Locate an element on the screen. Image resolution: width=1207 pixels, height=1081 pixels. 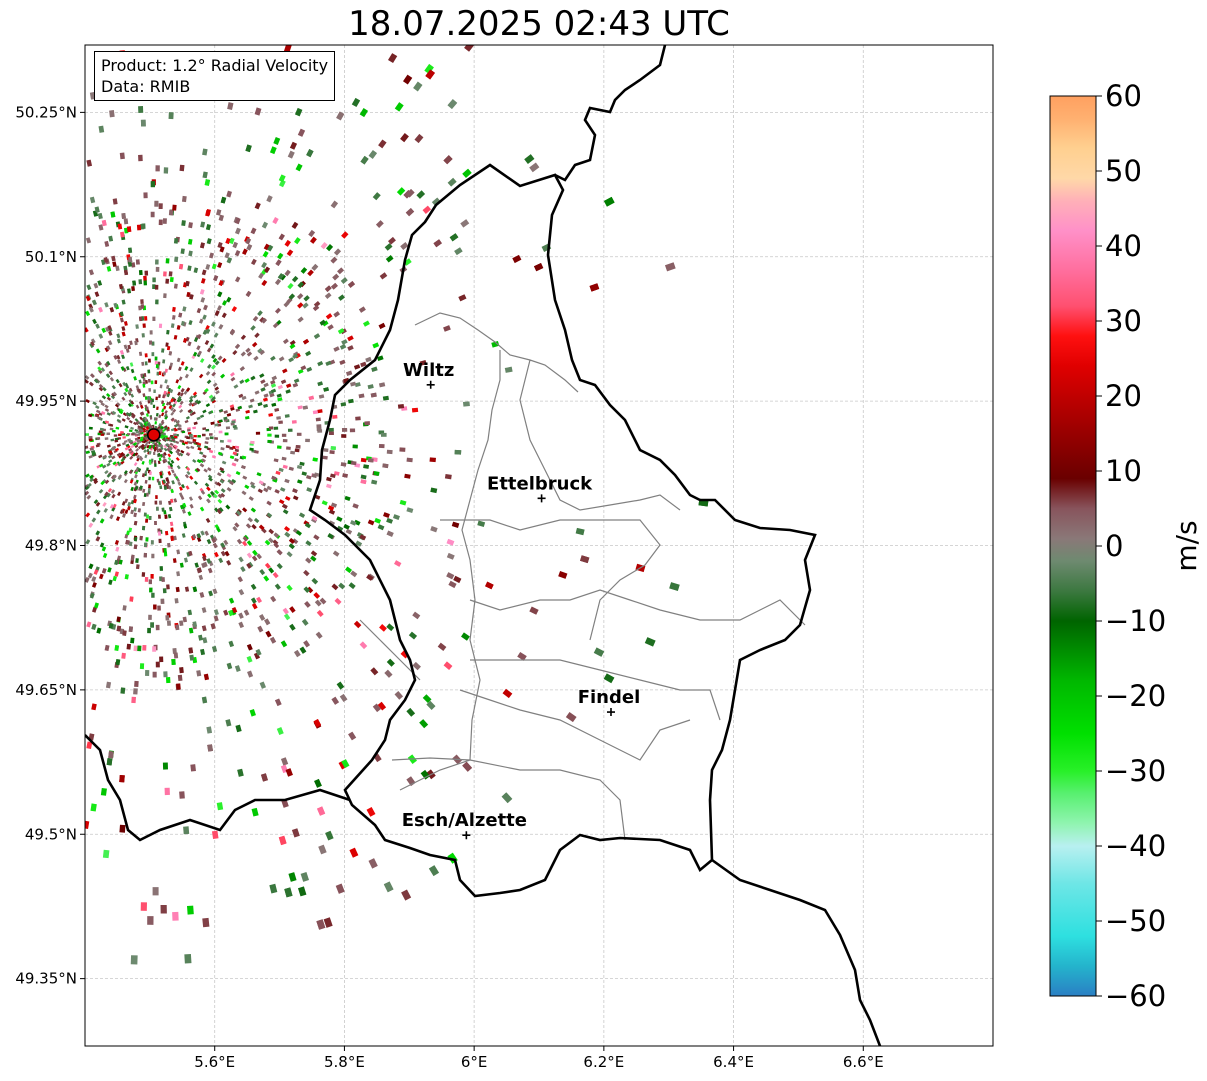
lat-tick-label: 50.25°N is located at coordinates (46, 112).